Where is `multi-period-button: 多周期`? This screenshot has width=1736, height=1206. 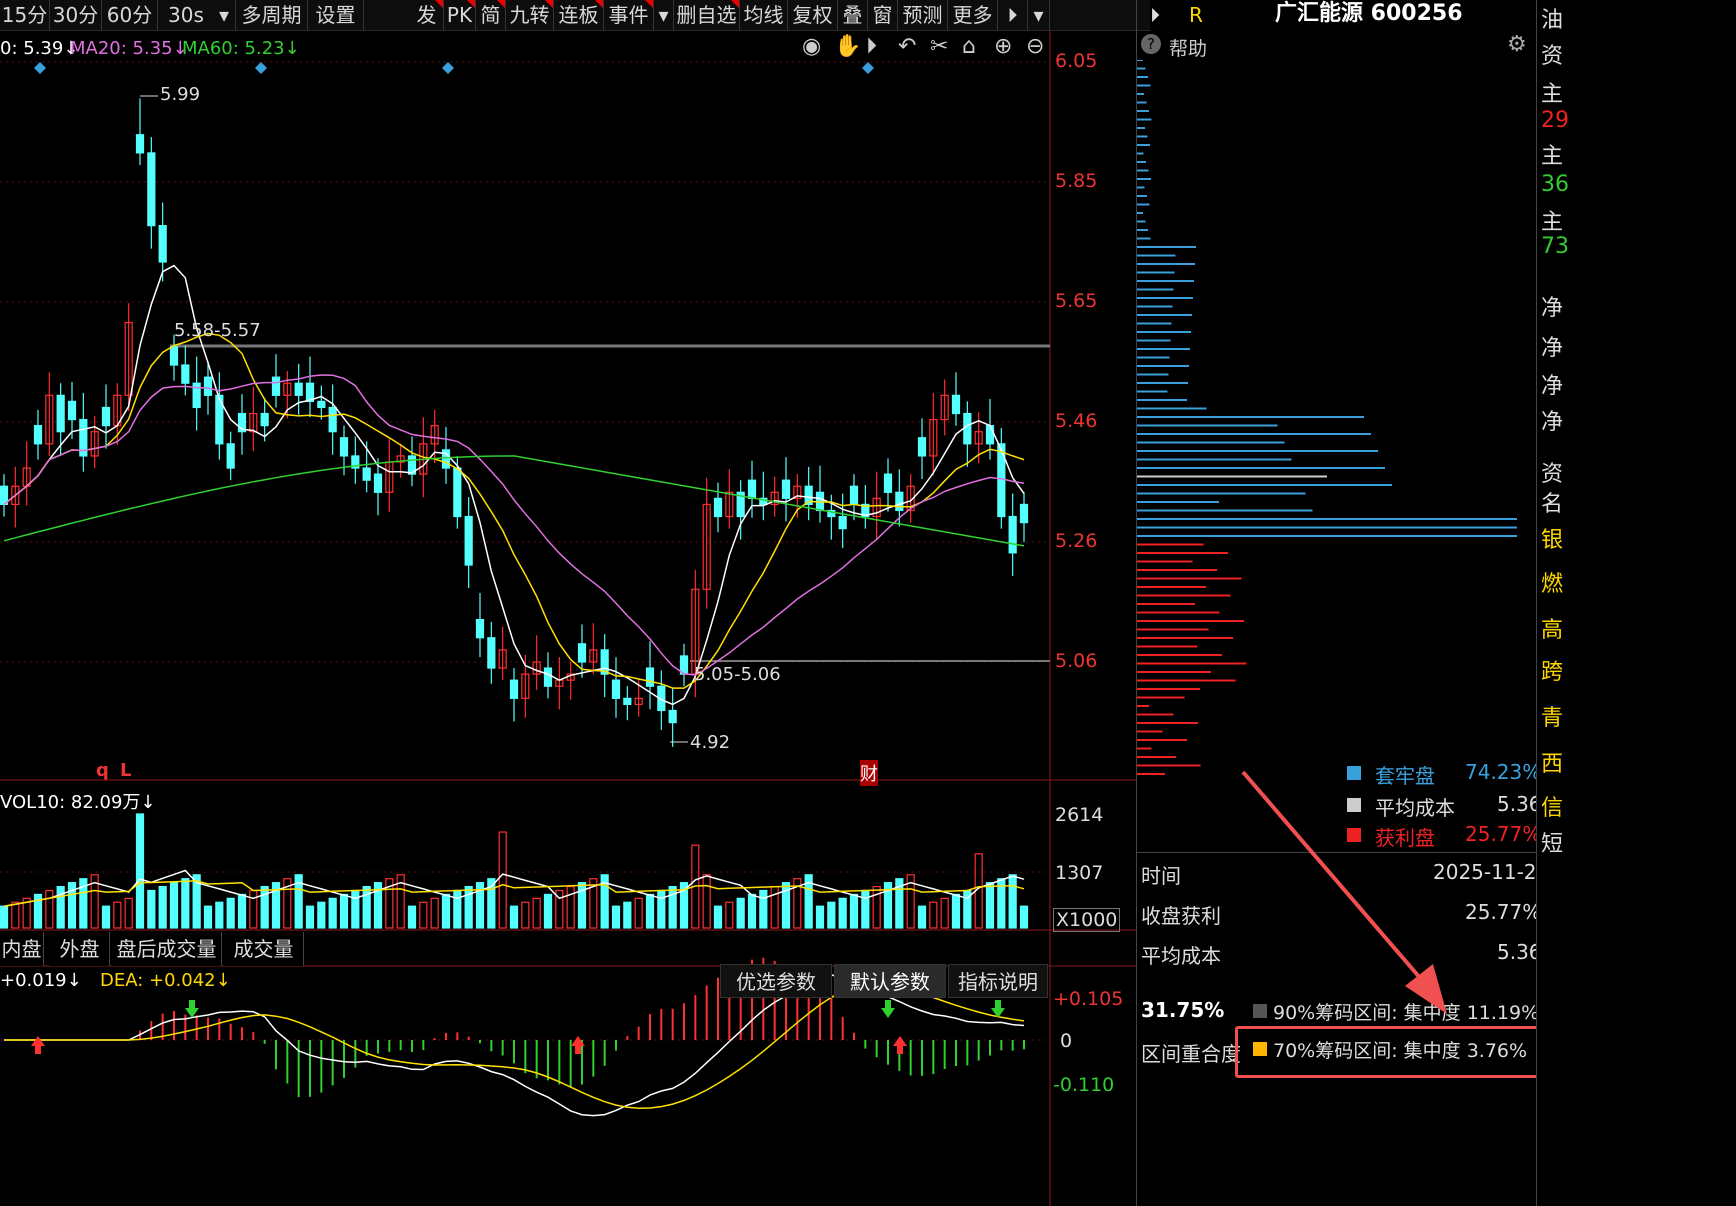
multi-period-button: 多周期 is located at coordinates (272, 15).